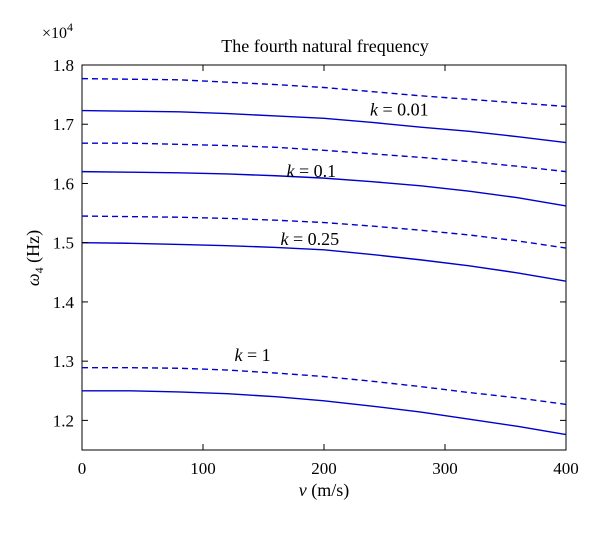 The width and height of the screenshot is (600, 544). Describe the element at coordinates (203, 468) in the screenshot. I see `x-tick-label: 100` at that location.